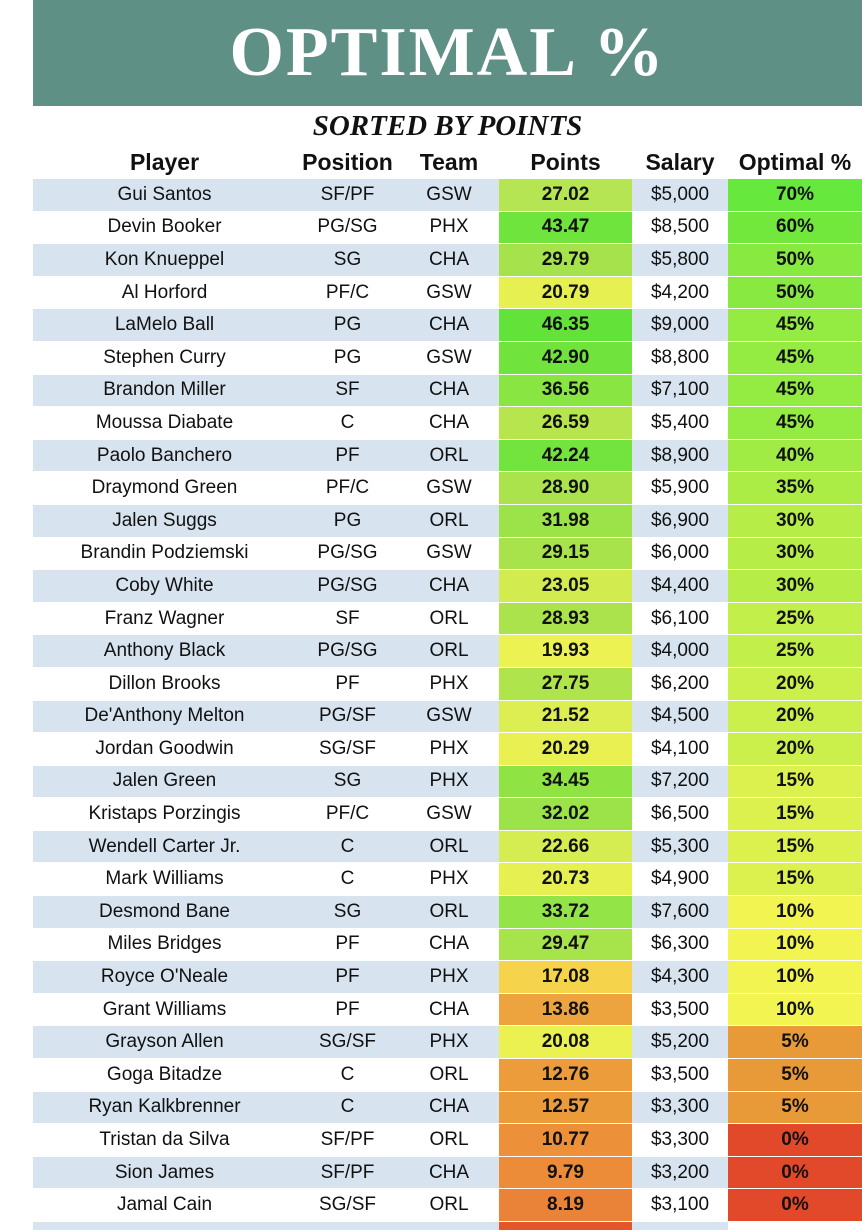 Image resolution: width=862 pixels, height=1231 pixels. I want to click on player-cell: Grayson Allen, so click(164, 1042).